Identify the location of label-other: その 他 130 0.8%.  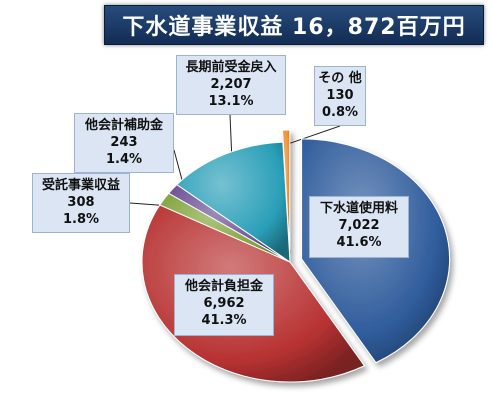
(340, 96).